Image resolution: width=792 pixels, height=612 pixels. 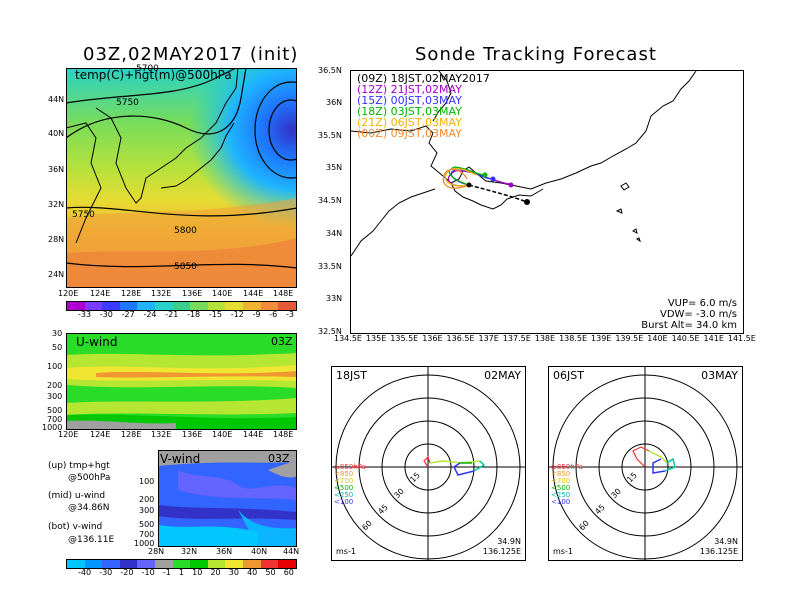 I want to click on lon-tick: 137E, so click(x=488, y=338).